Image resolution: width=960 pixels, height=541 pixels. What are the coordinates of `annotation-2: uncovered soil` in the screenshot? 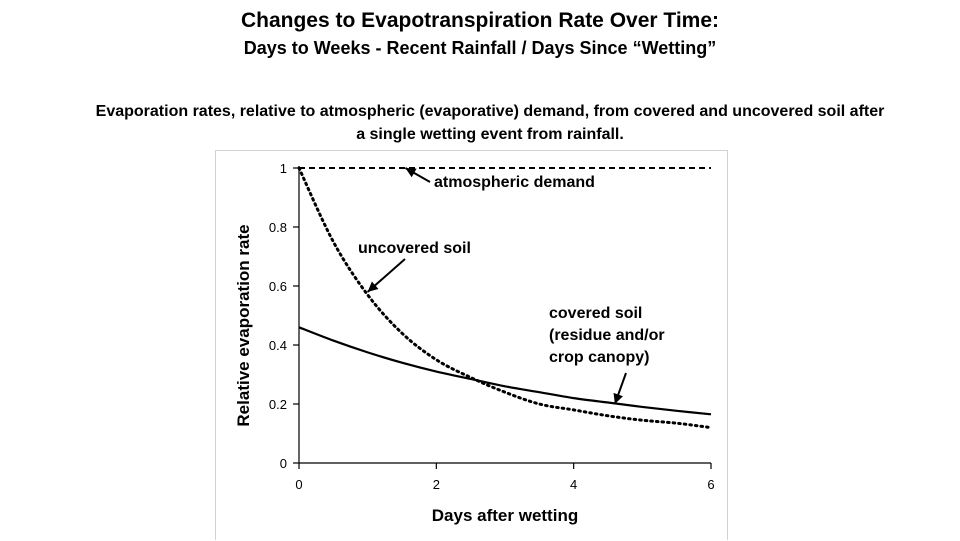 It's located at (414, 266).